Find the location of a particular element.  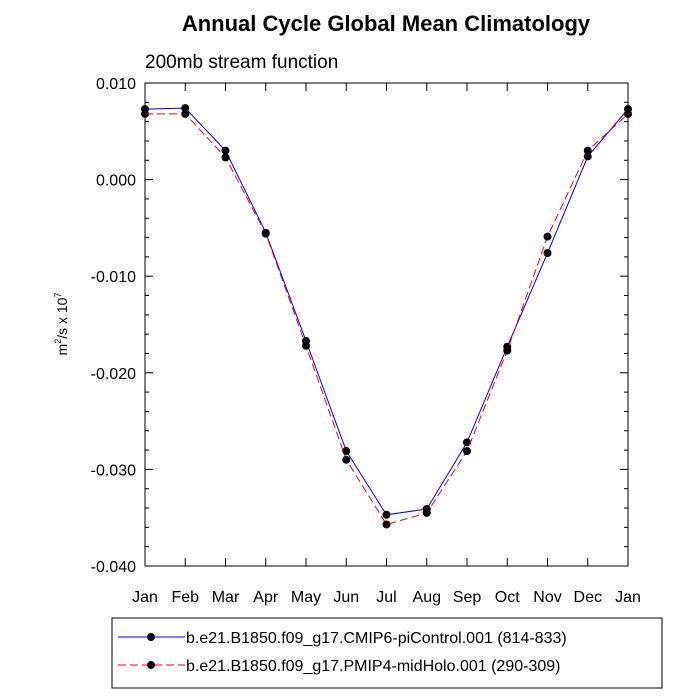

y-tick-label: -0.020 is located at coordinates (113, 374).